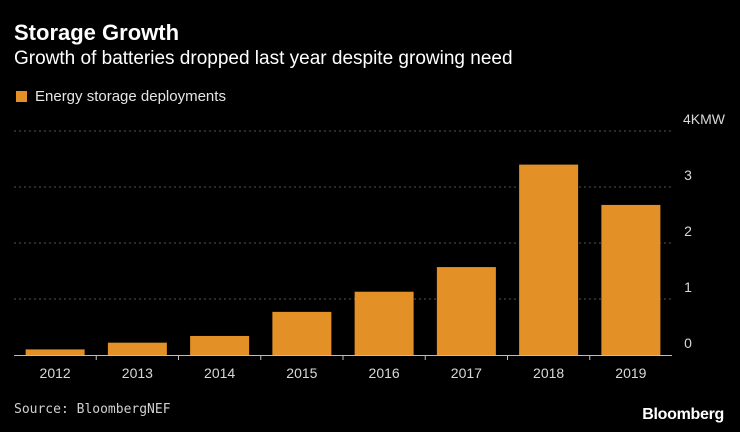 The image size is (740, 432). What do you see at coordinates (466, 373) in the screenshot?
I see `x-tick-label: 2017` at bounding box center [466, 373].